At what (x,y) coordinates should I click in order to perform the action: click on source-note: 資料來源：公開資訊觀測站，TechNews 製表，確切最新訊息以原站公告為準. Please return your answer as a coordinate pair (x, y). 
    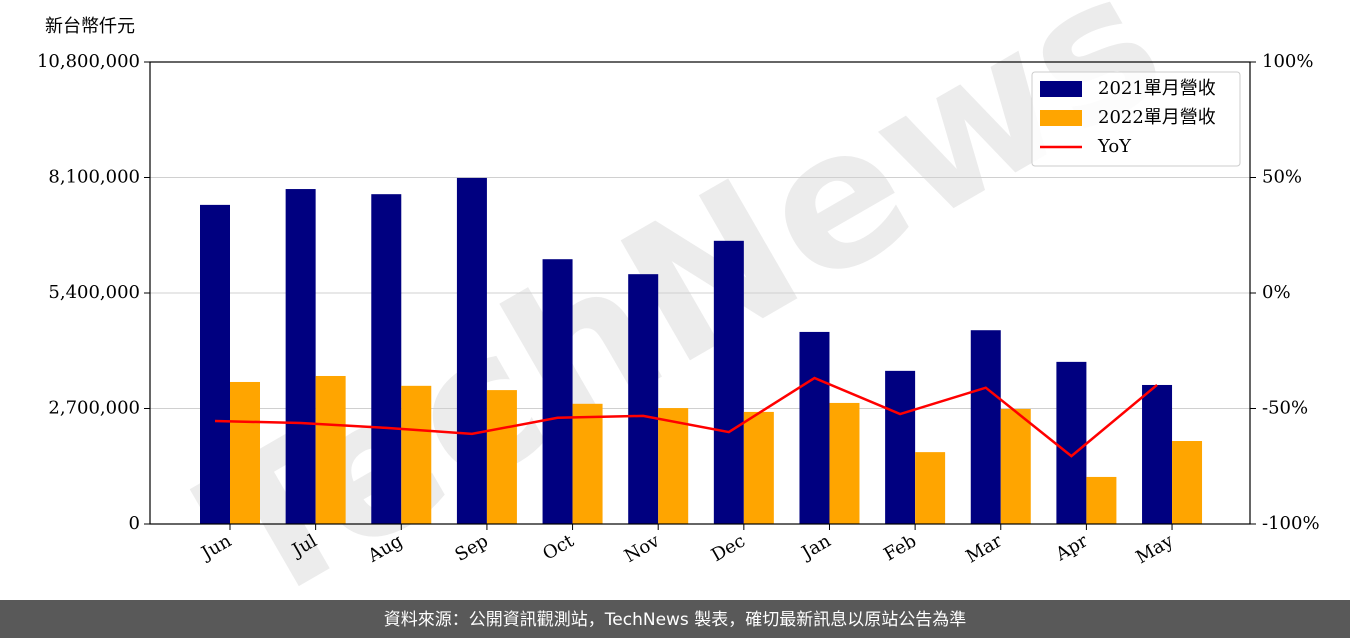
    Looking at the image, I should click on (675, 620).